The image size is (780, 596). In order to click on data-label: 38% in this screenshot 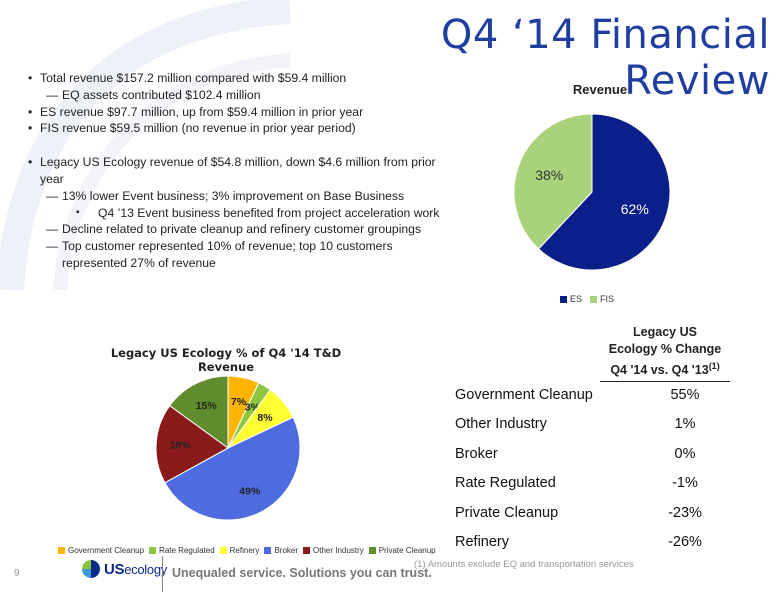, I will do `click(549, 175)`.